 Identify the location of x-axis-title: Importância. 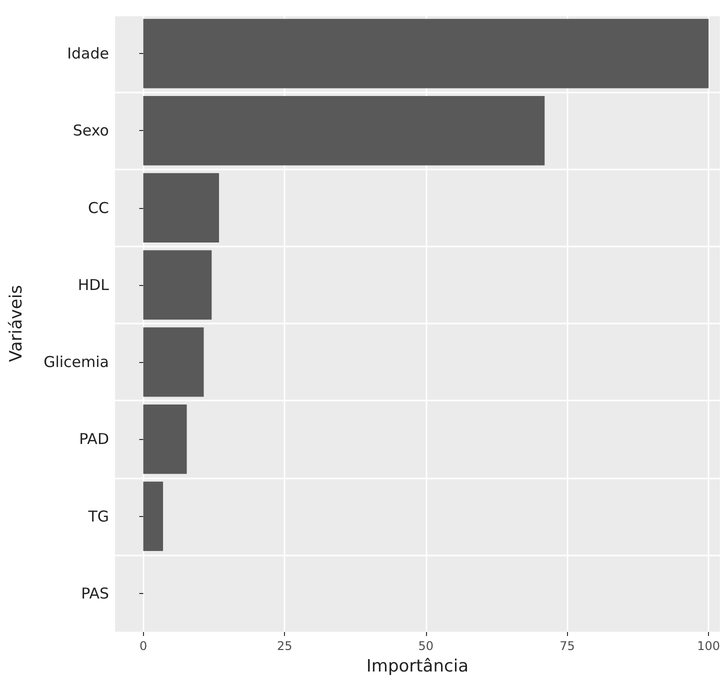
(417, 666).